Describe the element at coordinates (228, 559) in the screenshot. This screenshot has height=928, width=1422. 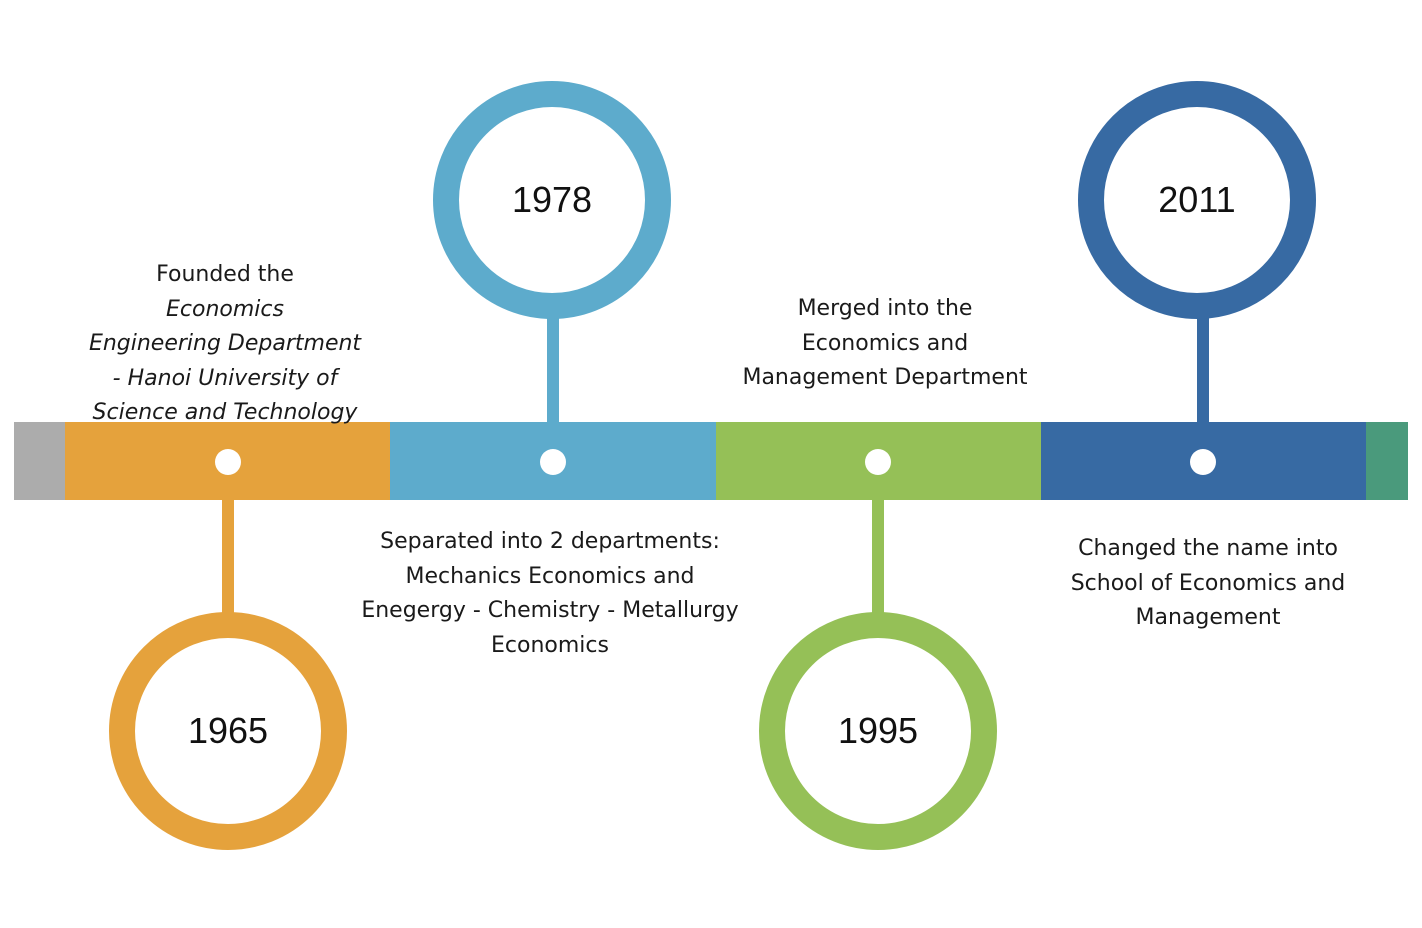
I see `connector-1965` at that location.